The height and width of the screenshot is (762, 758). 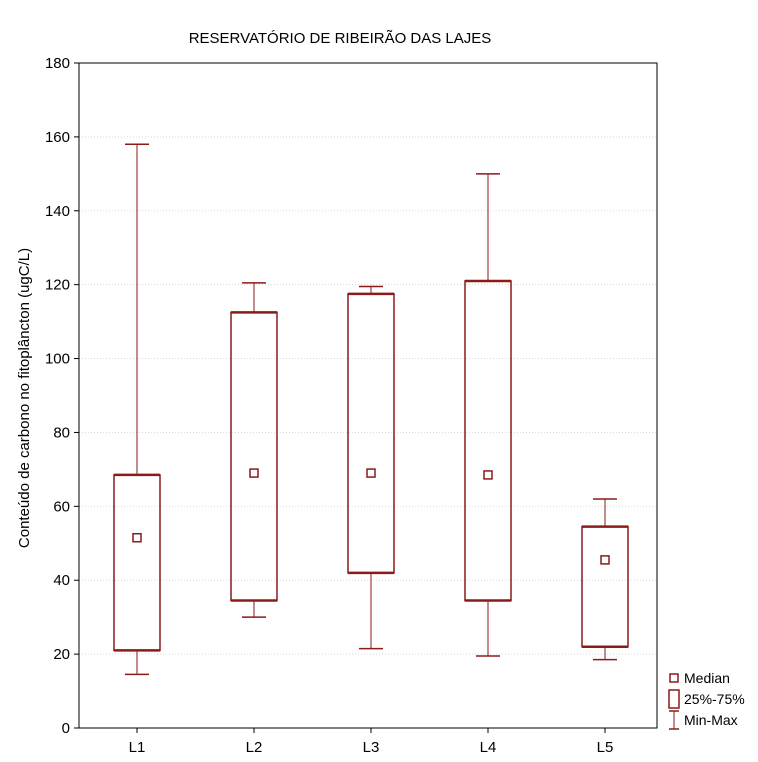 What do you see at coordinates (254, 747) in the screenshot?
I see `x-tick-label: L2` at bounding box center [254, 747].